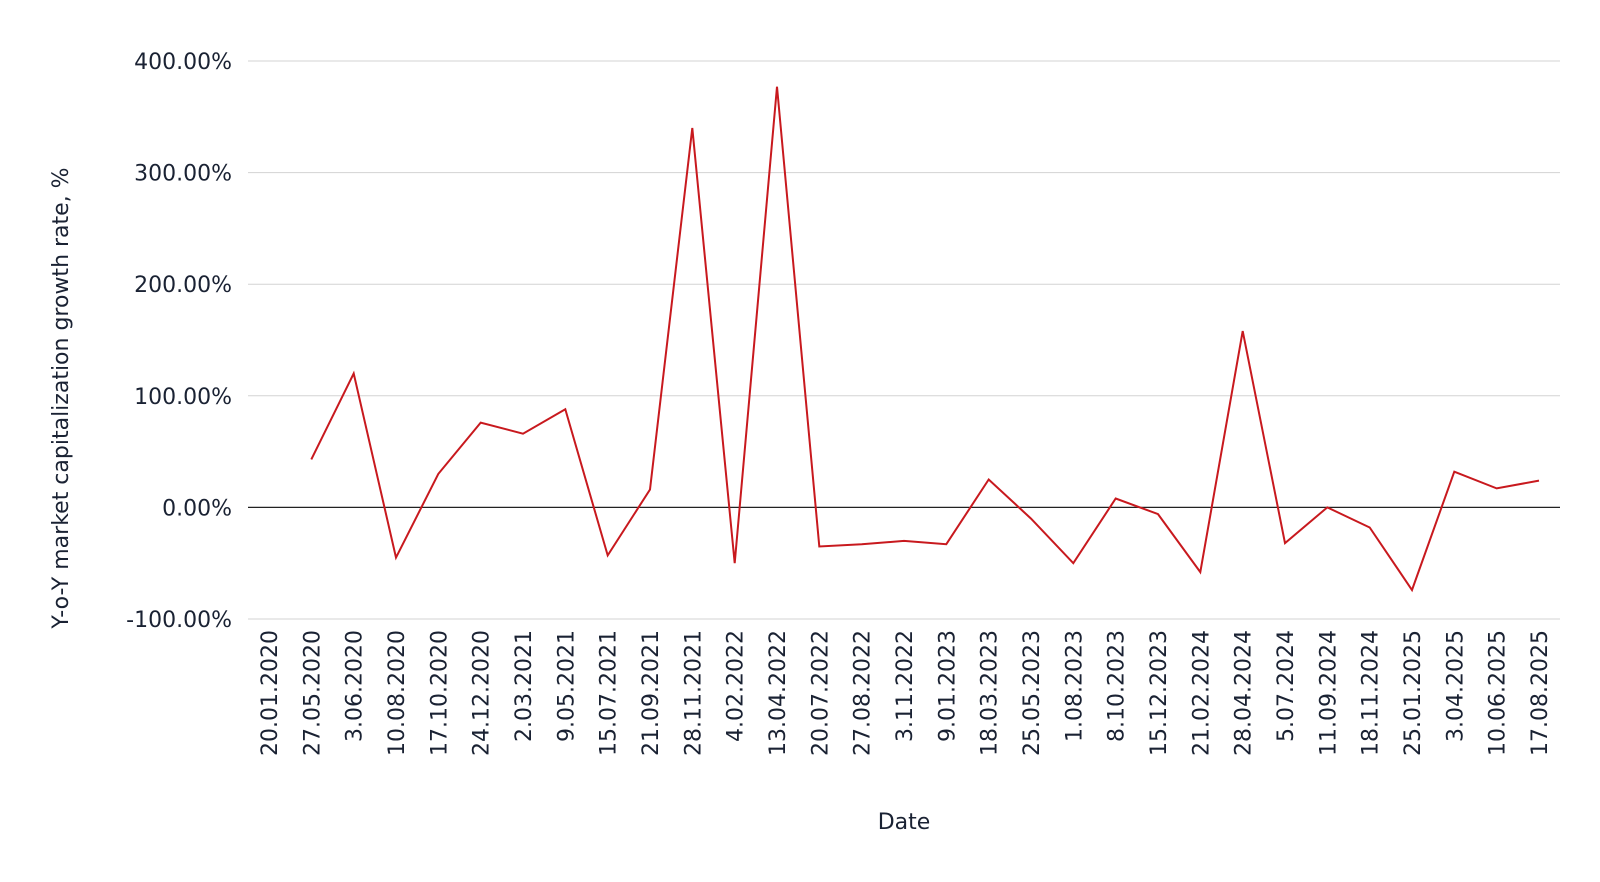 This screenshot has width=1600, height=882. What do you see at coordinates (355, 686) in the screenshot?
I see `x-tick-label: 3.06.2020` at bounding box center [355, 686].